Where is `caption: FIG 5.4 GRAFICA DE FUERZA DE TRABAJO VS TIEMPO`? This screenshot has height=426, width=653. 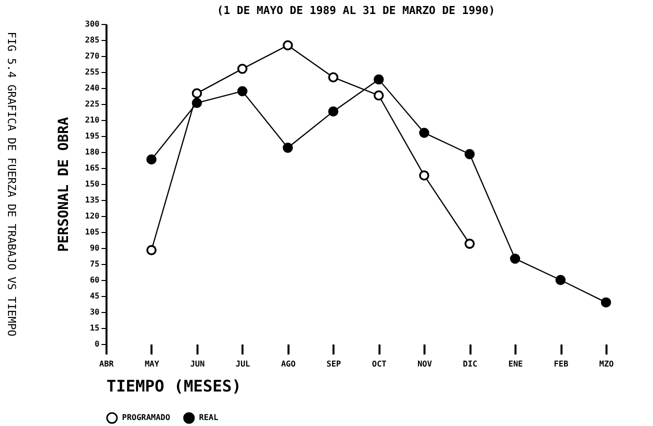 caption: FIG 5.4 GRAFICA DE FUERZA DE TRABAJO VS TIEMPO is located at coordinates (11, 184).